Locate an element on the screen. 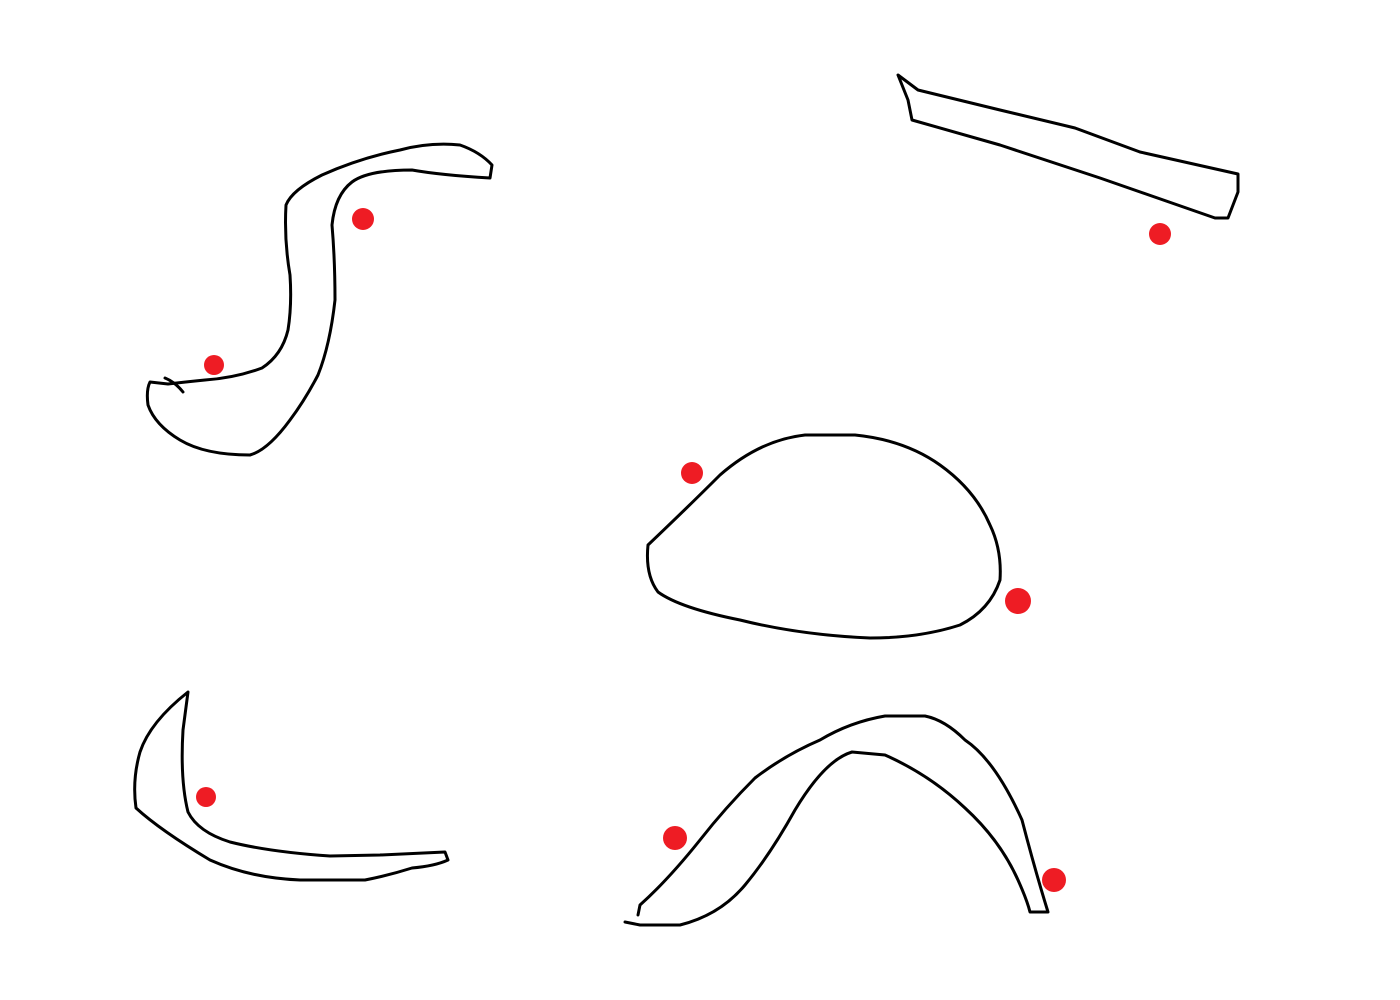  s-curve-outline is located at coordinates (319, 299).